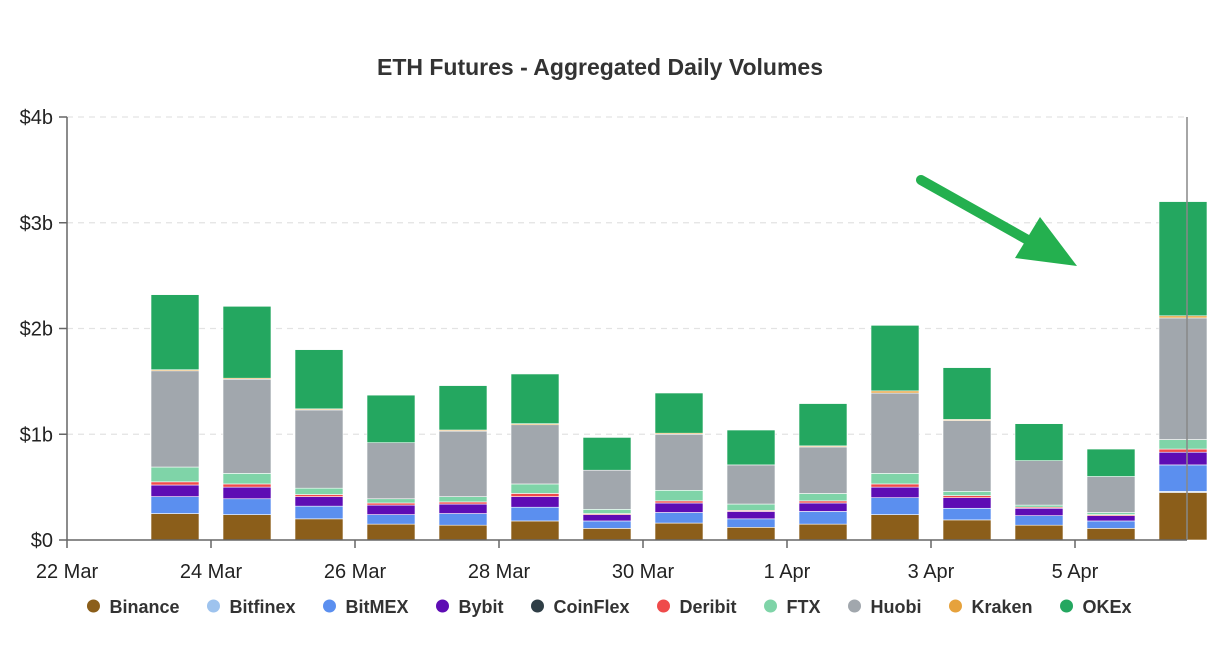 This screenshot has height=670, width=1219. Describe the element at coordinates (251, 607) in the screenshot. I see `legend-item-bitfinex: Bitfinex` at that location.